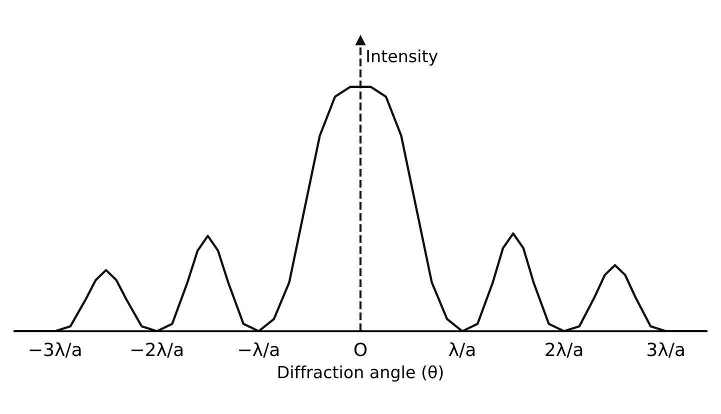  I want to click on y-axis-title: Intensity, so click(402, 57).